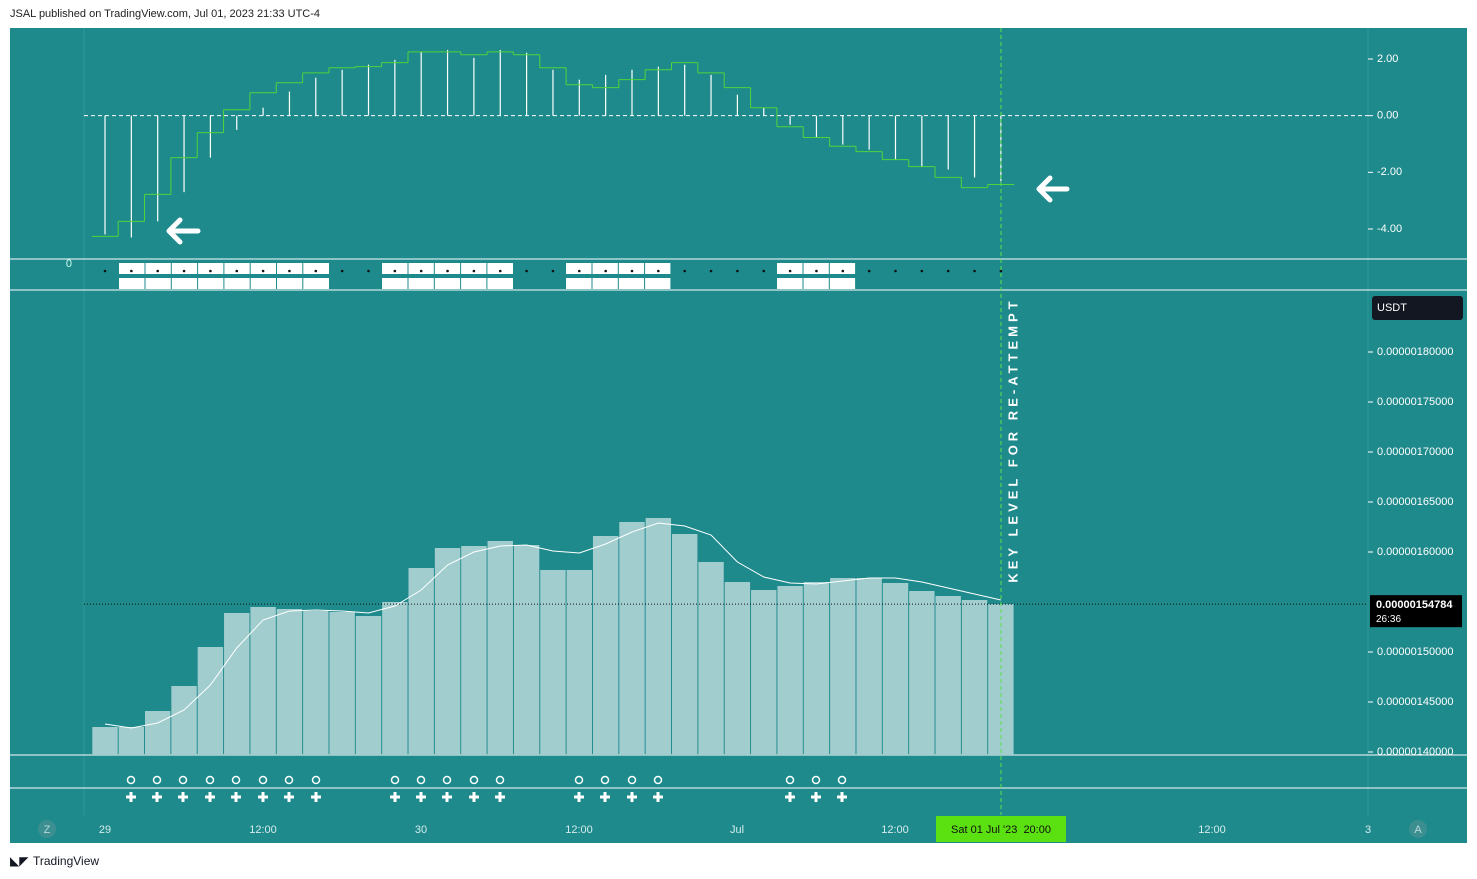 The width and height of the screenshot is (1477, 879). What do you see at coordinates (1415, 352) in the screenshot?
I see `y-tick-label: 0.00000180000` at bounding box center [1415, 352].